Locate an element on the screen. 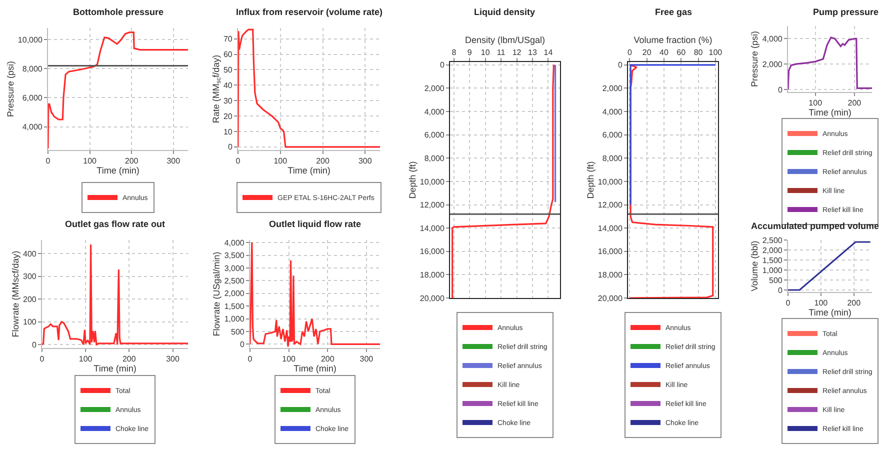 The width and height of the screenshot is (885, 454). x-axis-title: Density (lbm/USgal) is located at coordinates (505, 40).